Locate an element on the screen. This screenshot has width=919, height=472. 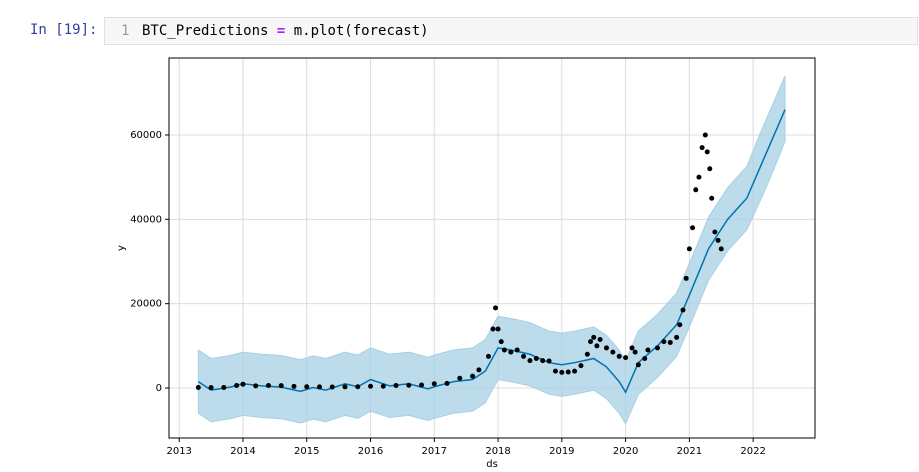
code-token: m.plot(forecast) is located at coordinates (357, 31).